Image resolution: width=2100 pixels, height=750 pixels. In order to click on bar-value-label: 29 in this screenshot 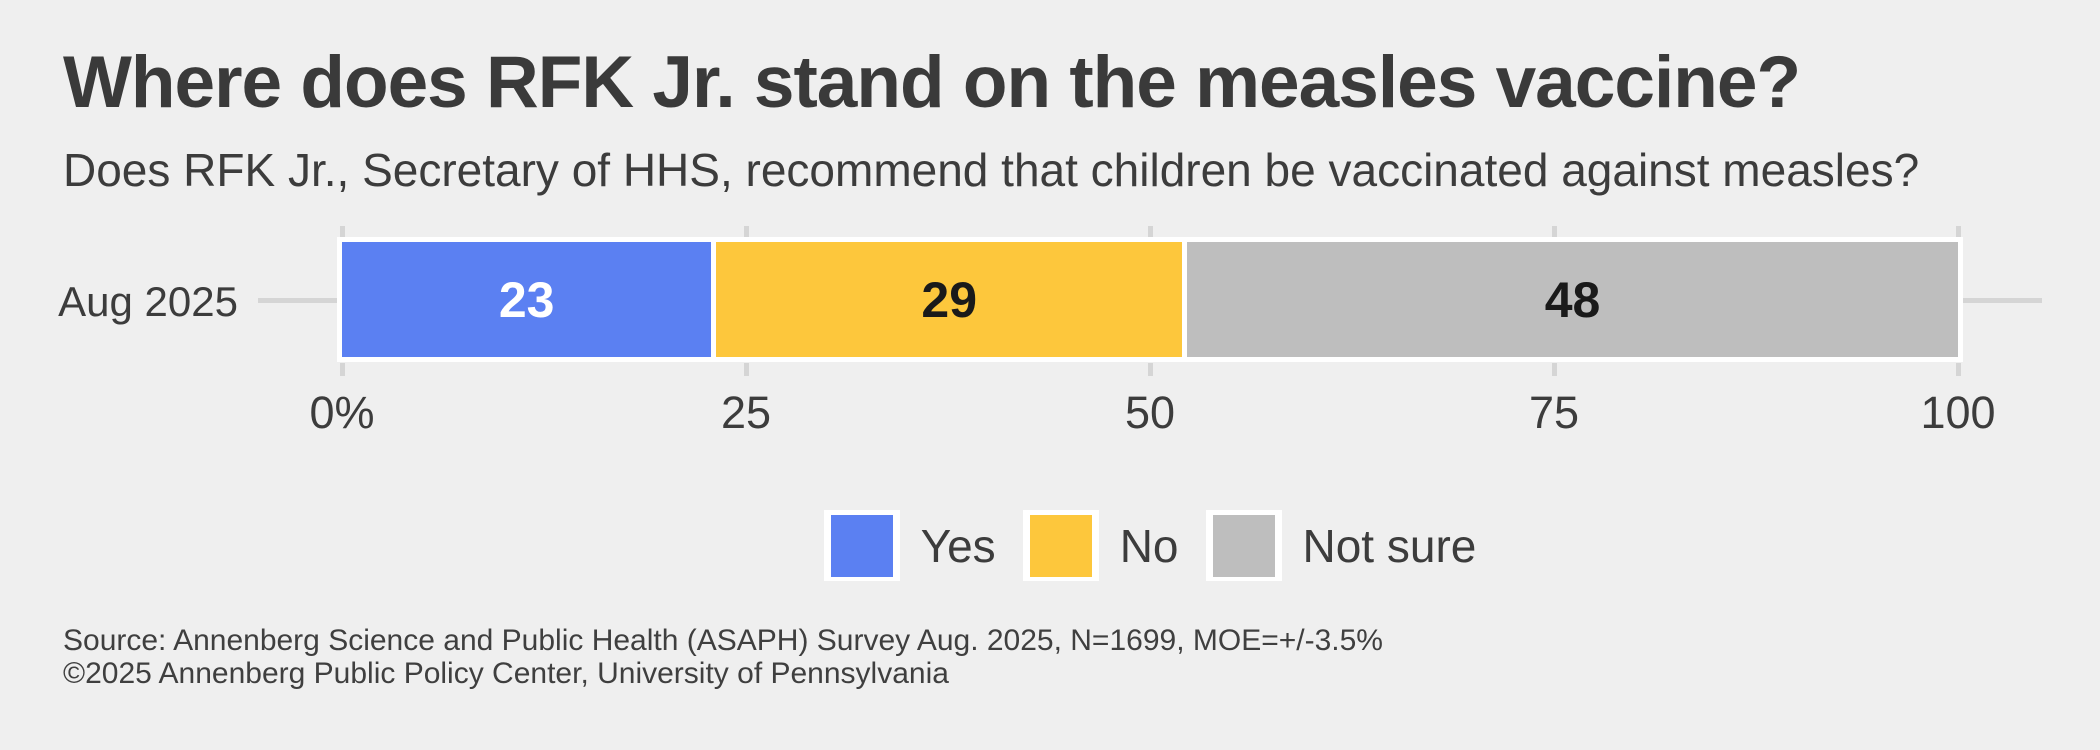, I will do `click(949, 299)`.